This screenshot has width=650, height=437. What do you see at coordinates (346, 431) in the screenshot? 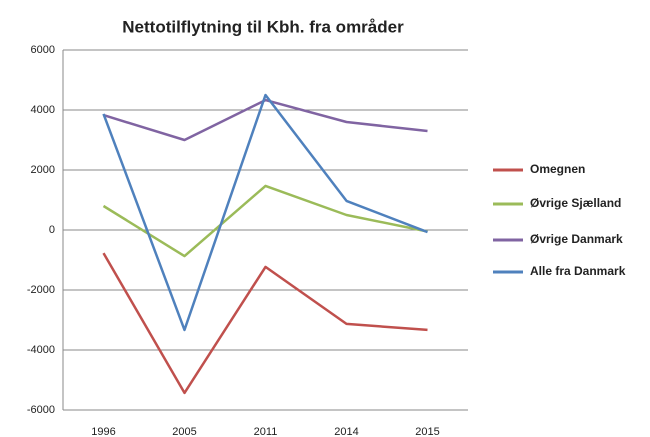
I see `x-tick-label: 2014` at bounding box center [346, 431].